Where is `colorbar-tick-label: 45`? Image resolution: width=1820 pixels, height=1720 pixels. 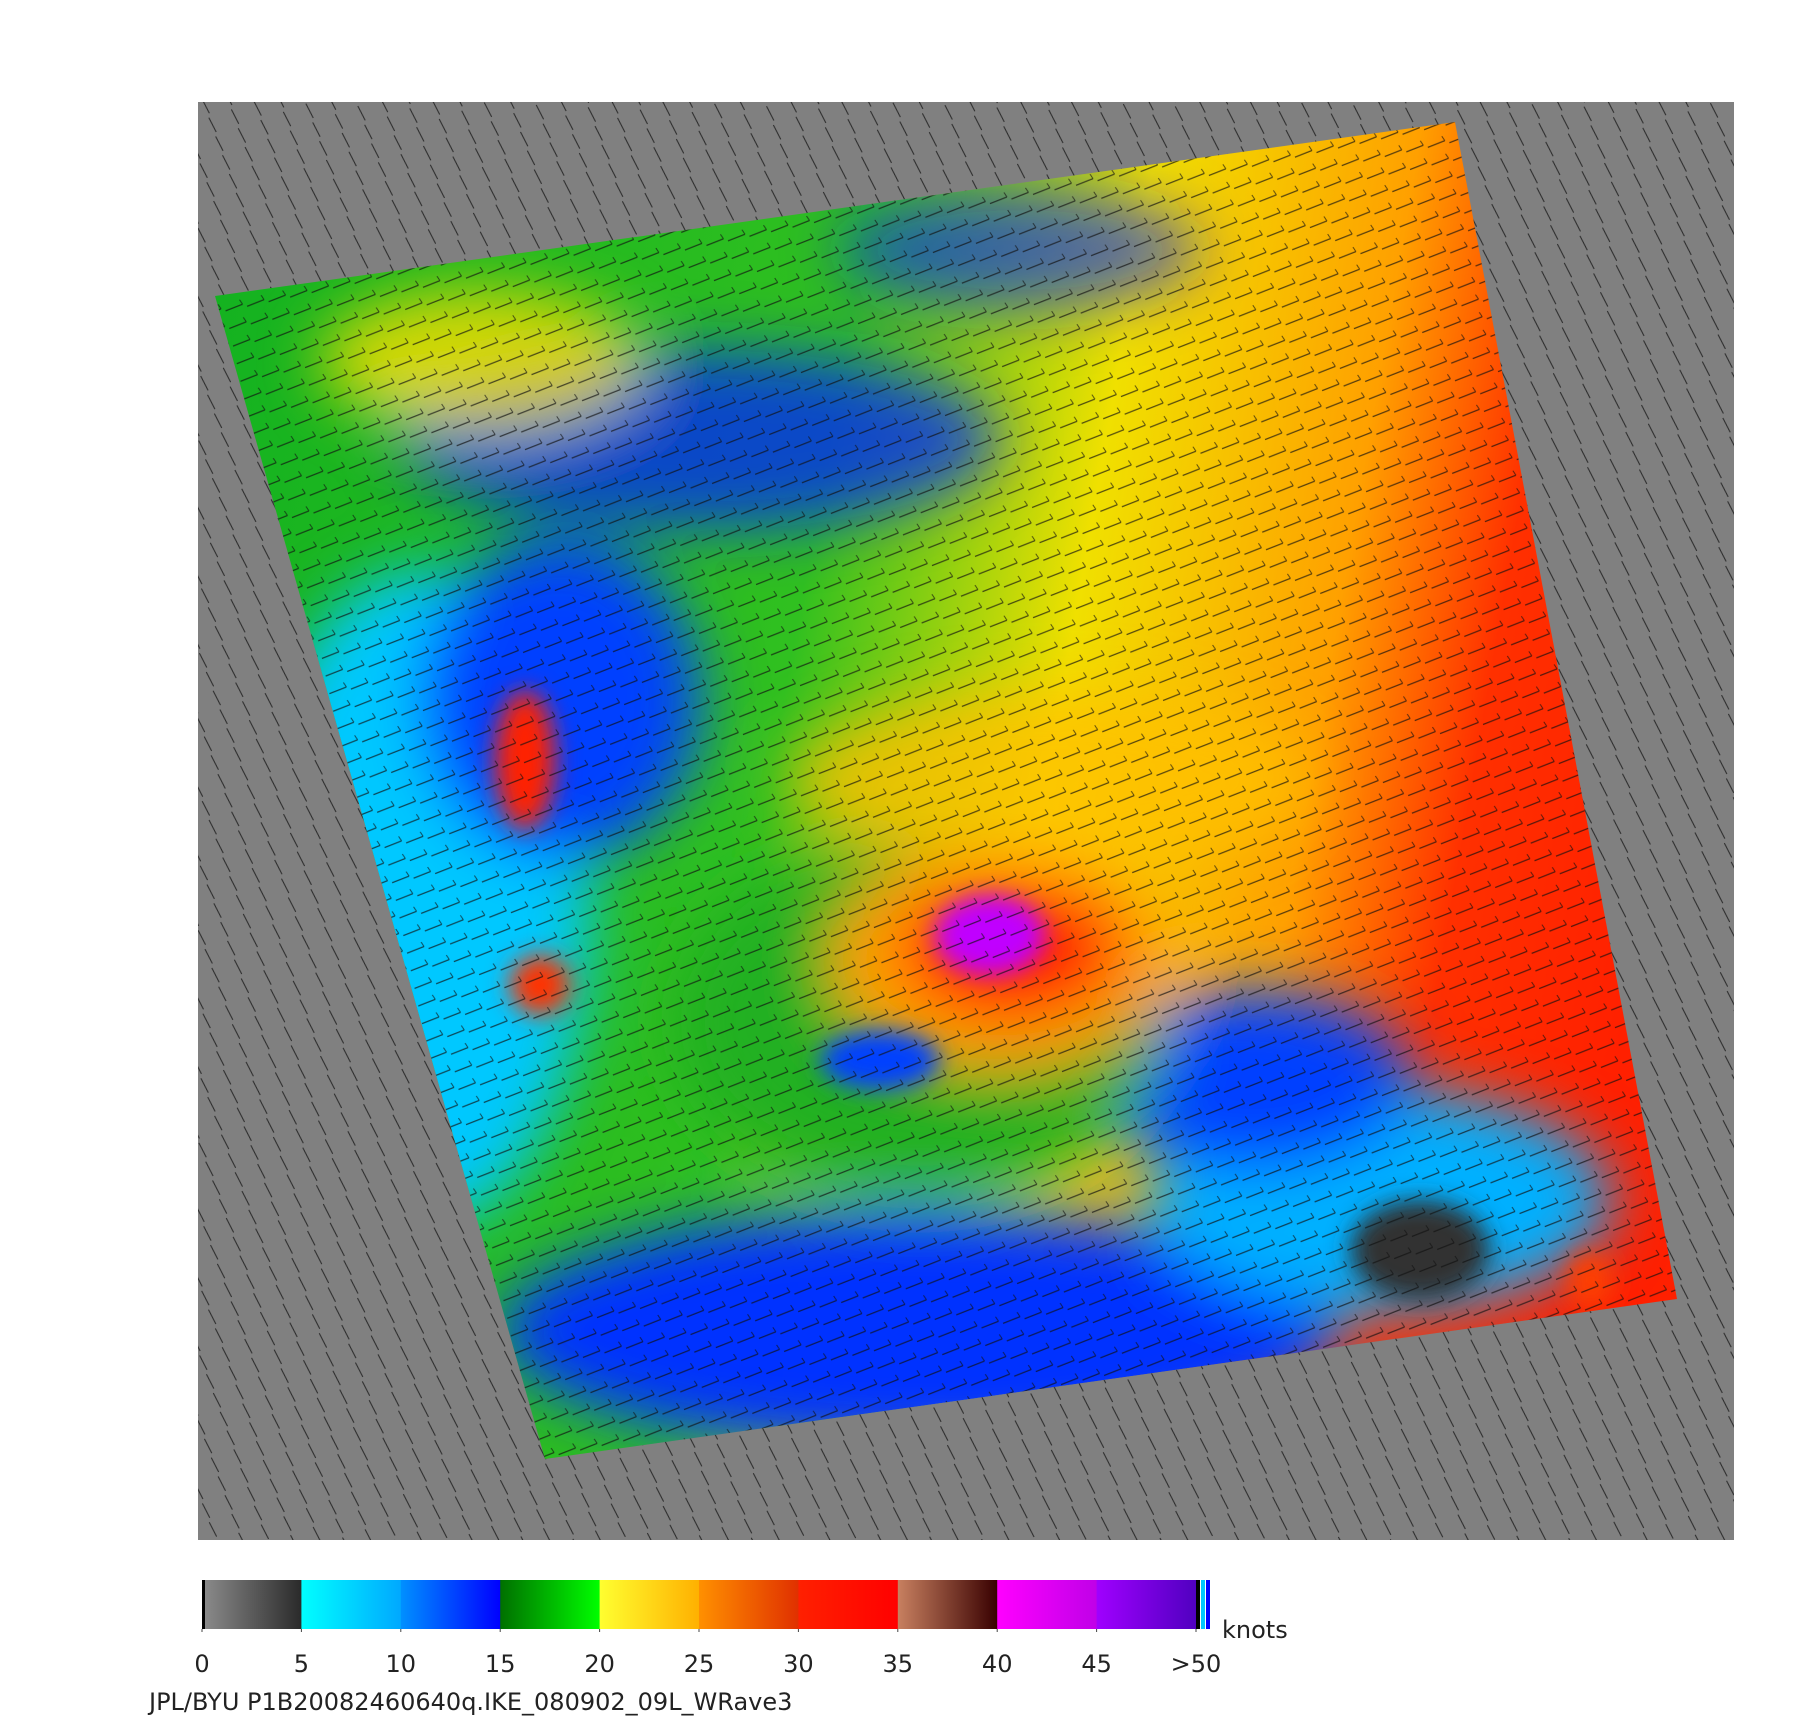
colorbar-tick-label: 45 is located at coordinates (1096, 1664).